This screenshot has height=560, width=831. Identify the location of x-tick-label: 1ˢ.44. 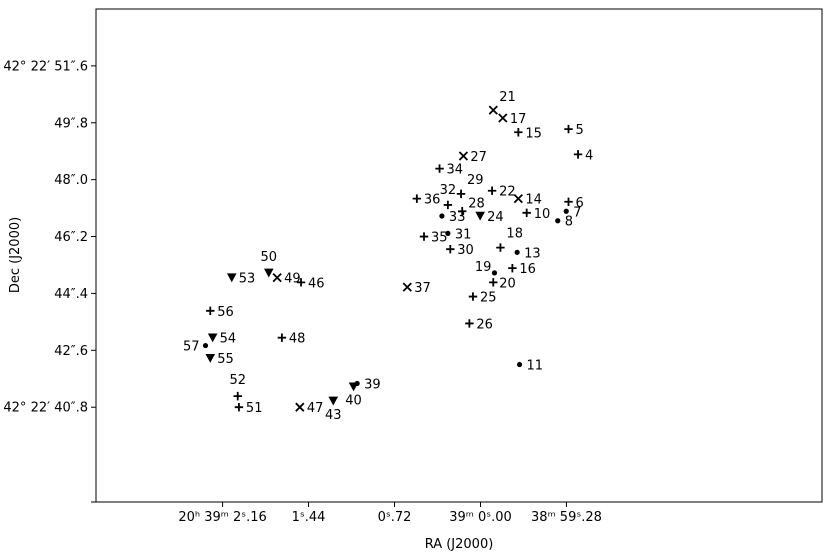
(309, 517).